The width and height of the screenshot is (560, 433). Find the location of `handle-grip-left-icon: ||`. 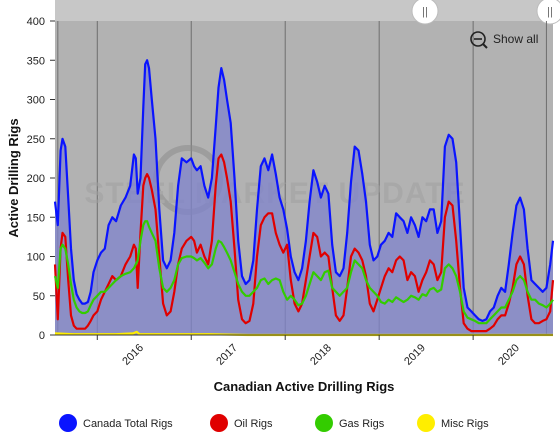

handle-grip-left-icon: || is located at coordinates (425, 12).